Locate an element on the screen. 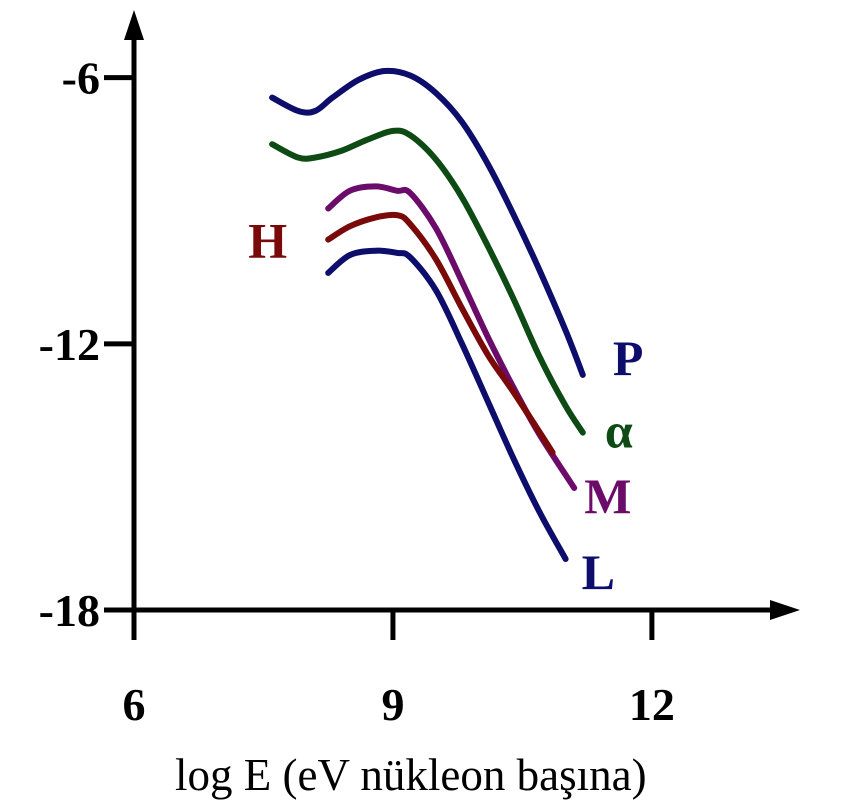  series-line-α is located at coordinates (427, 281).